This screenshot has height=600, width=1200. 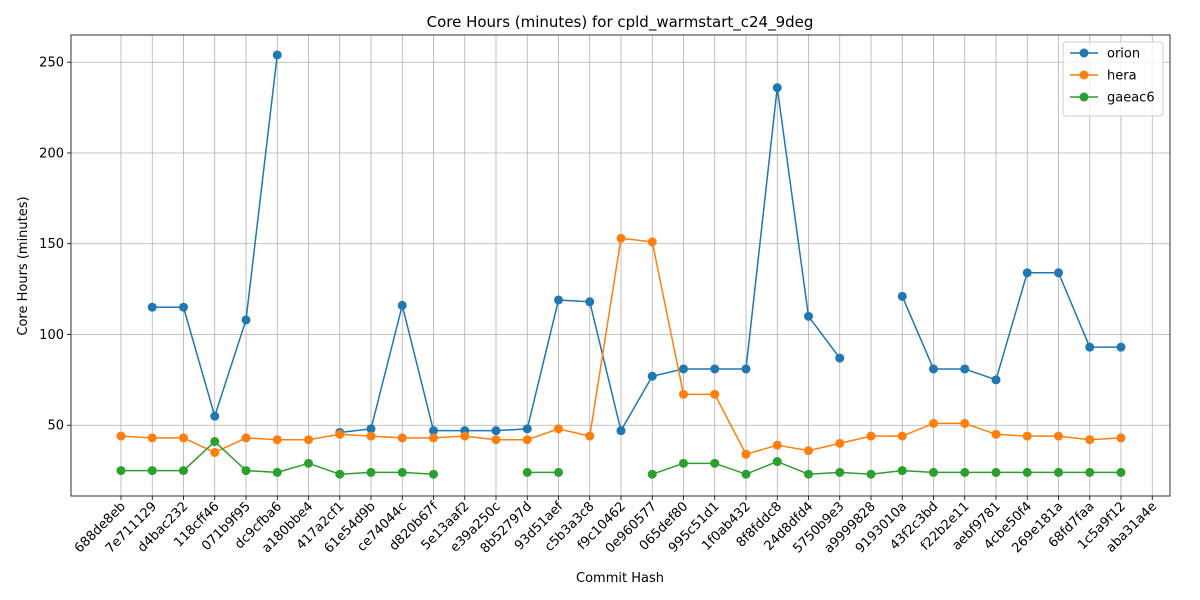 I want to click on legend-marker-orion, so click(x=1084, y=53).